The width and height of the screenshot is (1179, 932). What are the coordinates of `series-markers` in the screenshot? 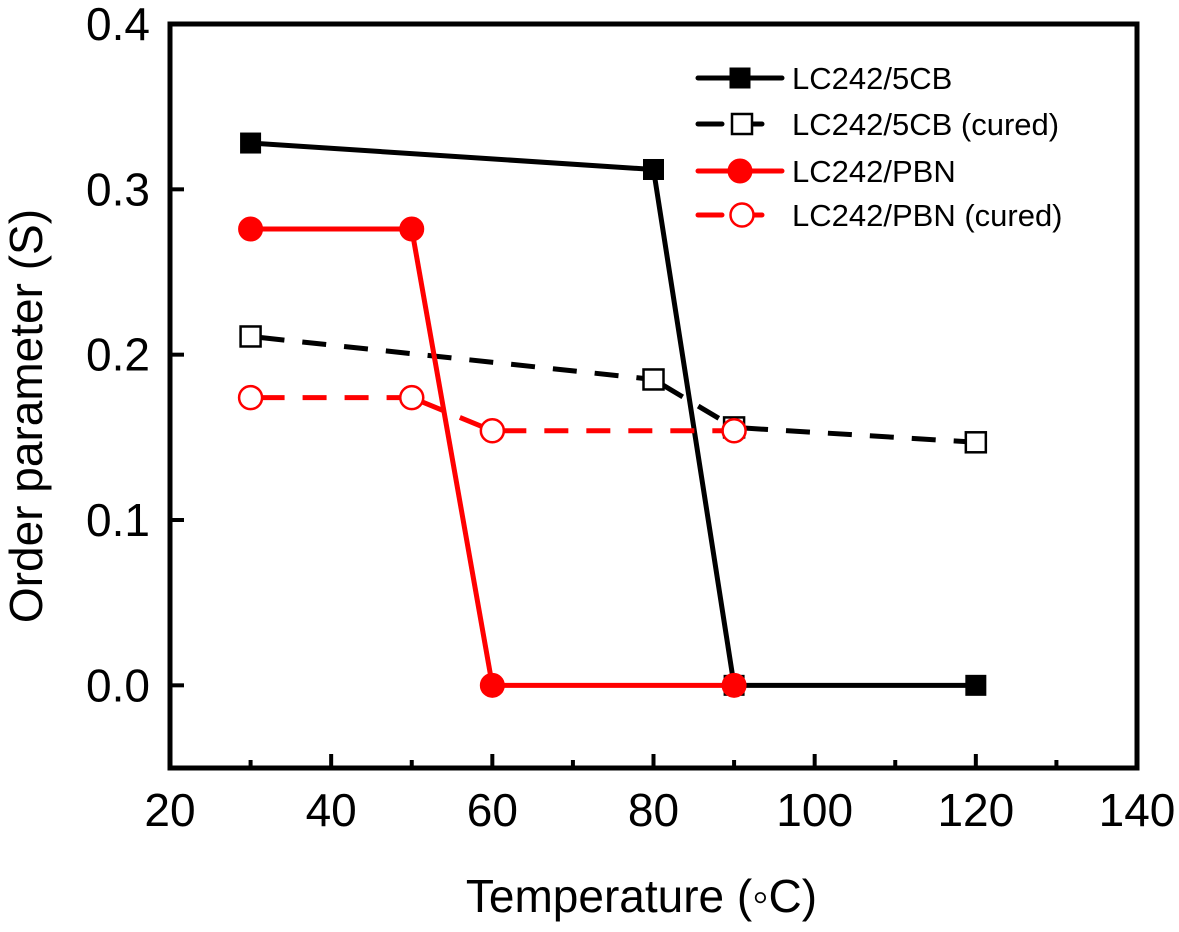 It's located at (492, 414).